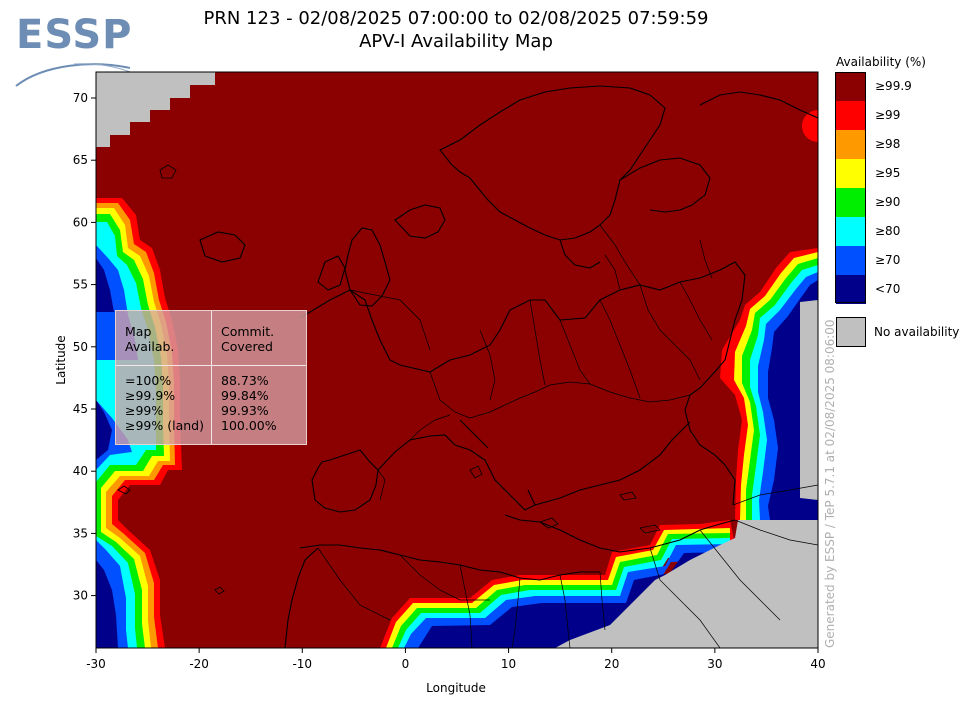 This screenshot has width=960, height=720. What do you see at coordinates (888, 231) in the screenshot?
I see `legend-label: ≥80` at bounding box center [888, 231].